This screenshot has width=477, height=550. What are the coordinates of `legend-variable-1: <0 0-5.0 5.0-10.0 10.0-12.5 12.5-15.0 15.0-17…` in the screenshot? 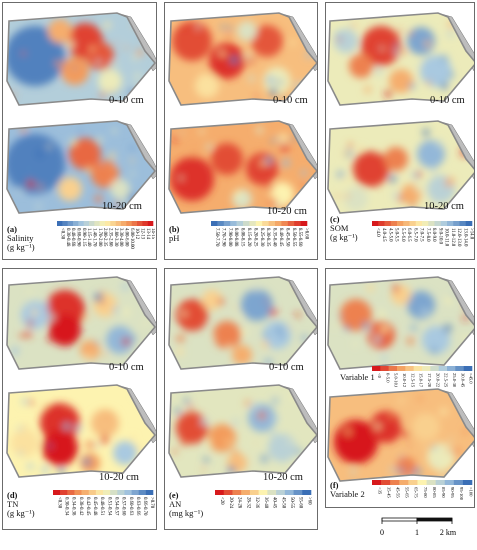 It's located at (423, 376).